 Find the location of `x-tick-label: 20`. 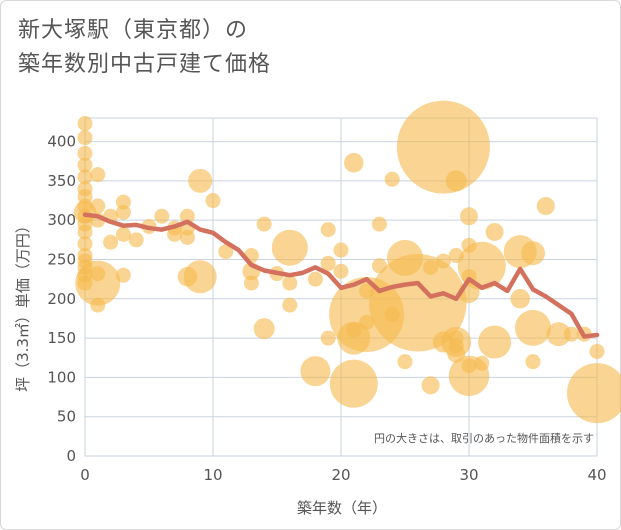

x-tick-label: 20 is located at coordinates (340, 475).